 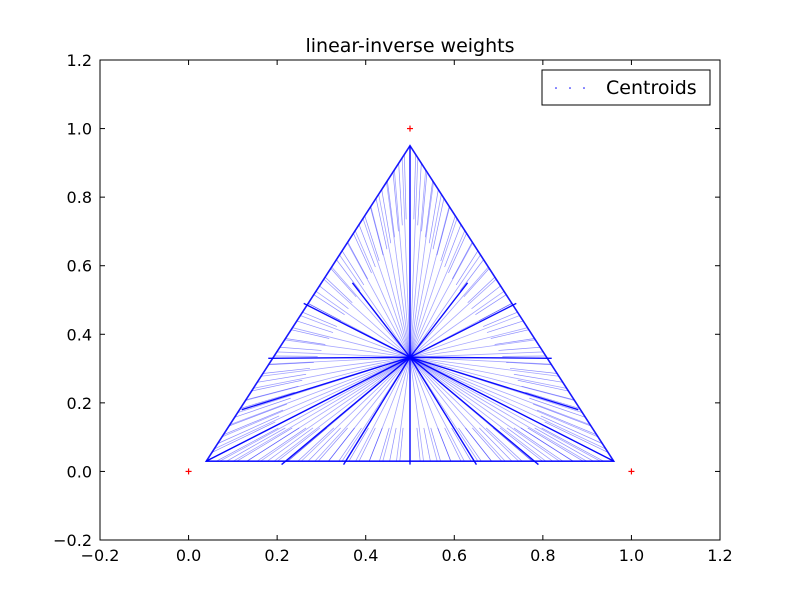 I want to click on x-tick-label: 1.0, so click(x=631, y=555).